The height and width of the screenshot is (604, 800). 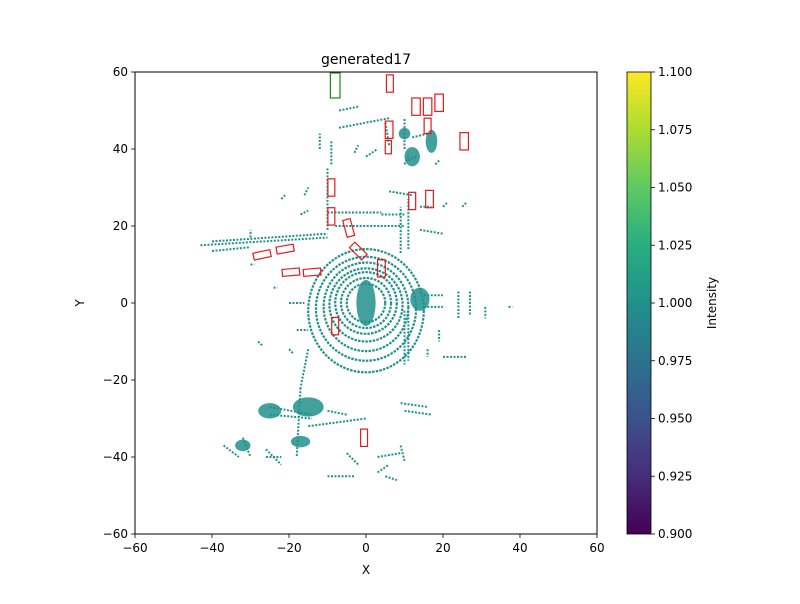 What do you see at coordinates (120, 226) in the screenshot?
I see `y-tick-label-4: 20` at bounding box center [120, 226].